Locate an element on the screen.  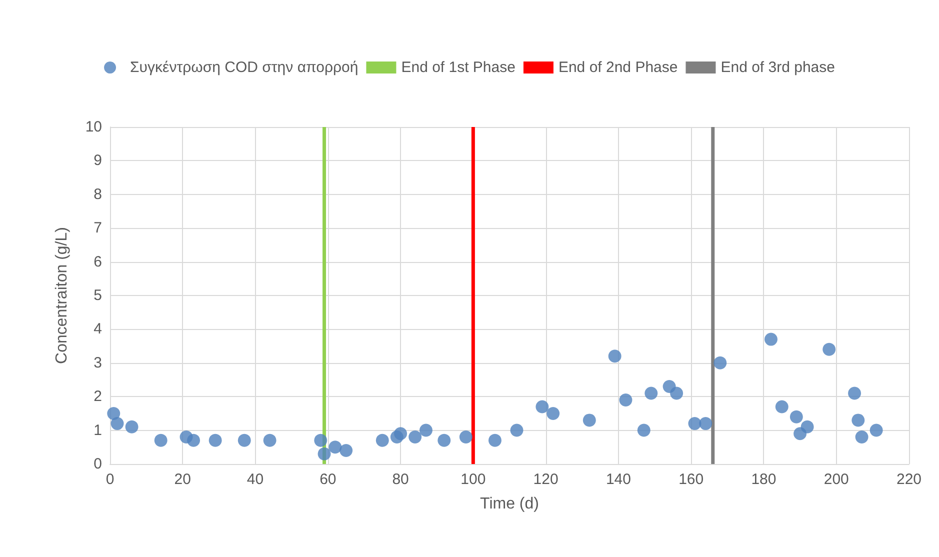
x-tick-label: 0 is located at coordinates (110, 479).